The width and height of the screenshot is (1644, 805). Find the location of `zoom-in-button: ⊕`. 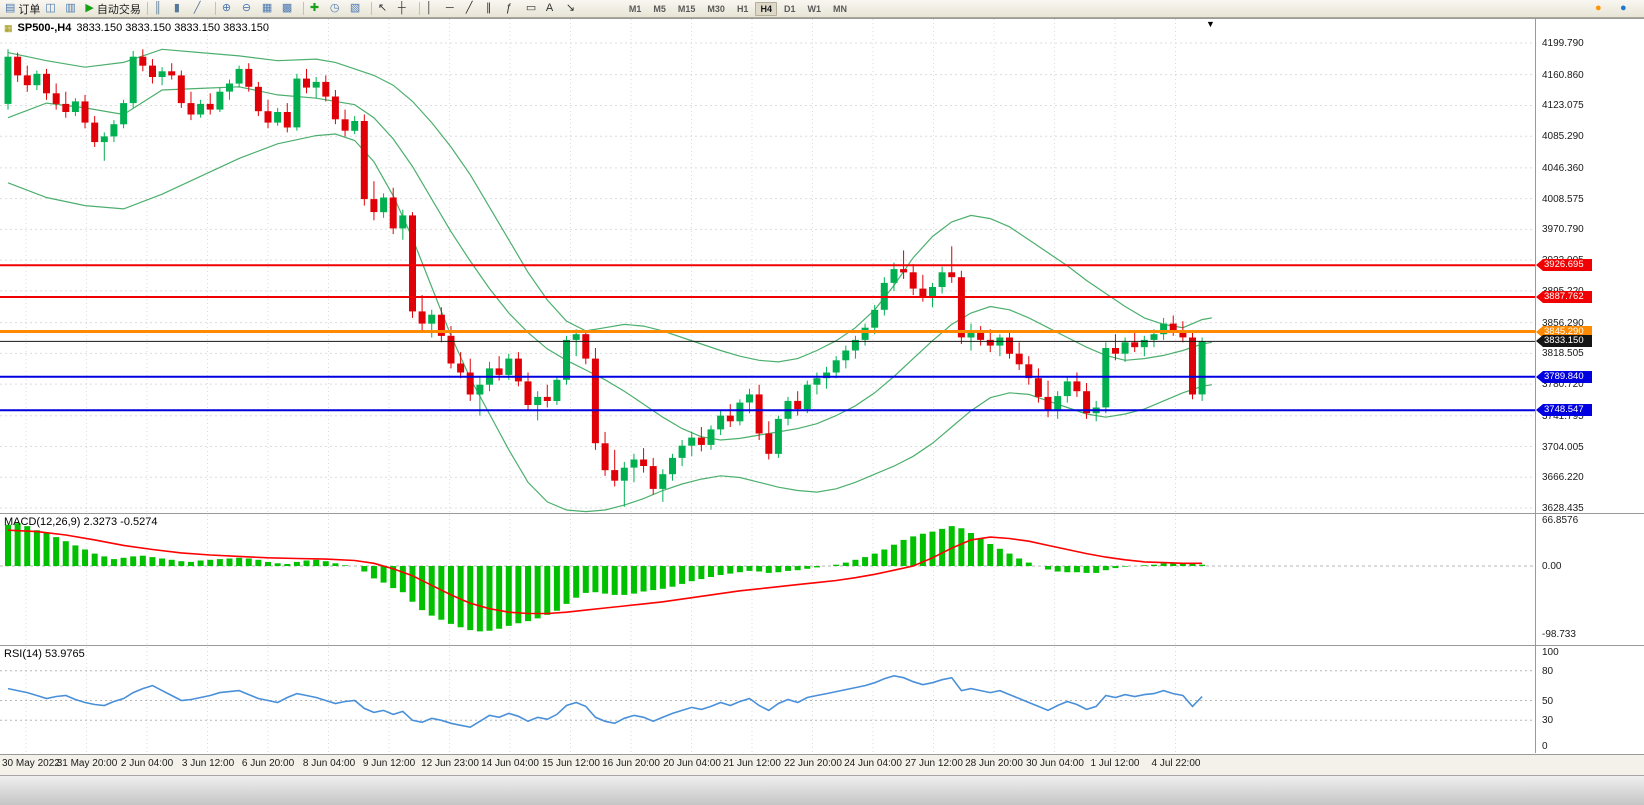

zoom-in-button: ⊕ is located at coordinates (229, 9).